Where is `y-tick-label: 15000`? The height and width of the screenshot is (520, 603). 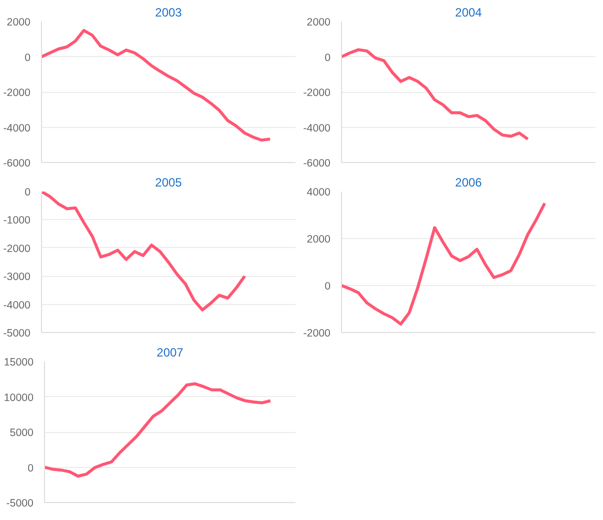
y-tick-label: 15000 is located at coordinates (19, 362).